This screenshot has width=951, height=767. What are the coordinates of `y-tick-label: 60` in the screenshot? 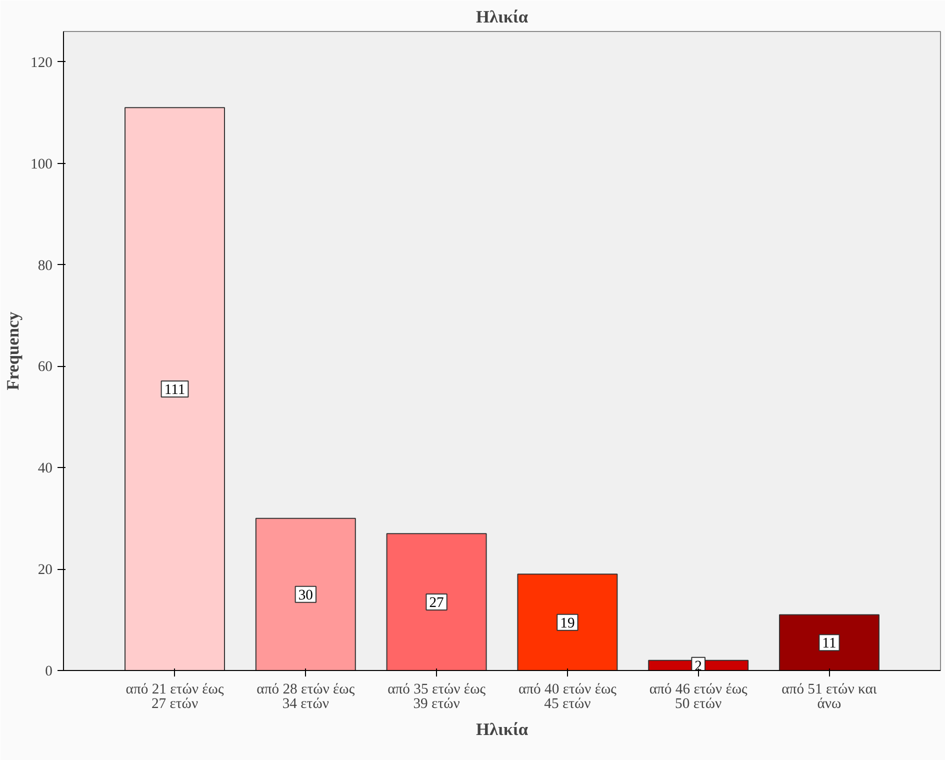 It's located at (45, 367).